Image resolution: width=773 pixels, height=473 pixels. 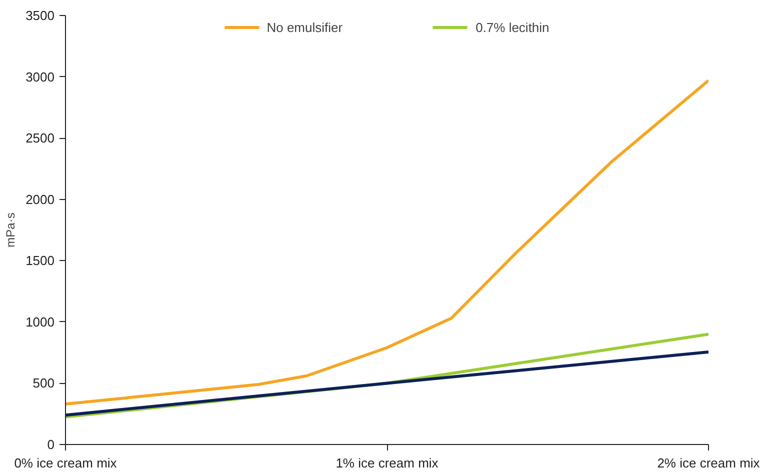 I want to click on y-tick-label: 3500, so click(x=40, y=15).